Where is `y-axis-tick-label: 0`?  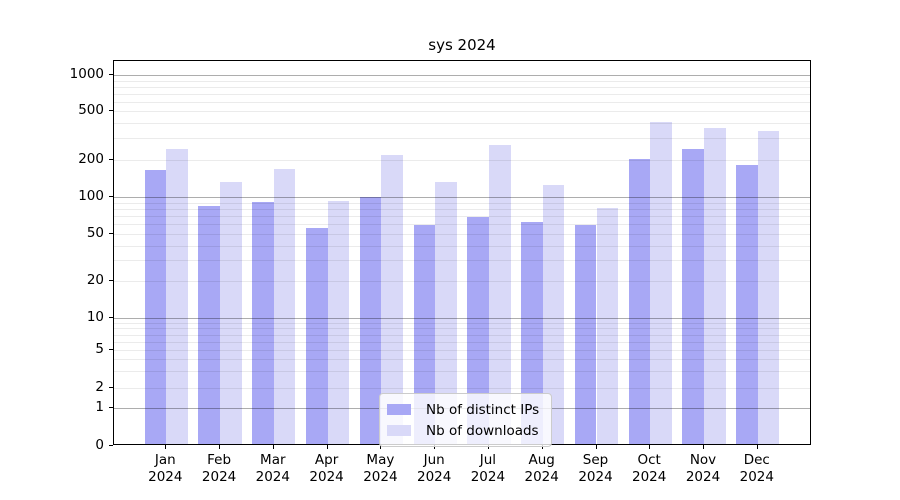
y-axis-tick-label: 0 is located at coordinates (99, 445).